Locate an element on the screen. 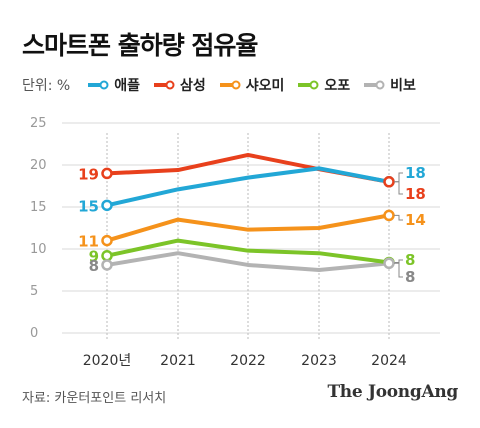 The width and height of the screenshot is (480, 428). legend-item-vivo: 비보 is located at coordinates (390, 85).